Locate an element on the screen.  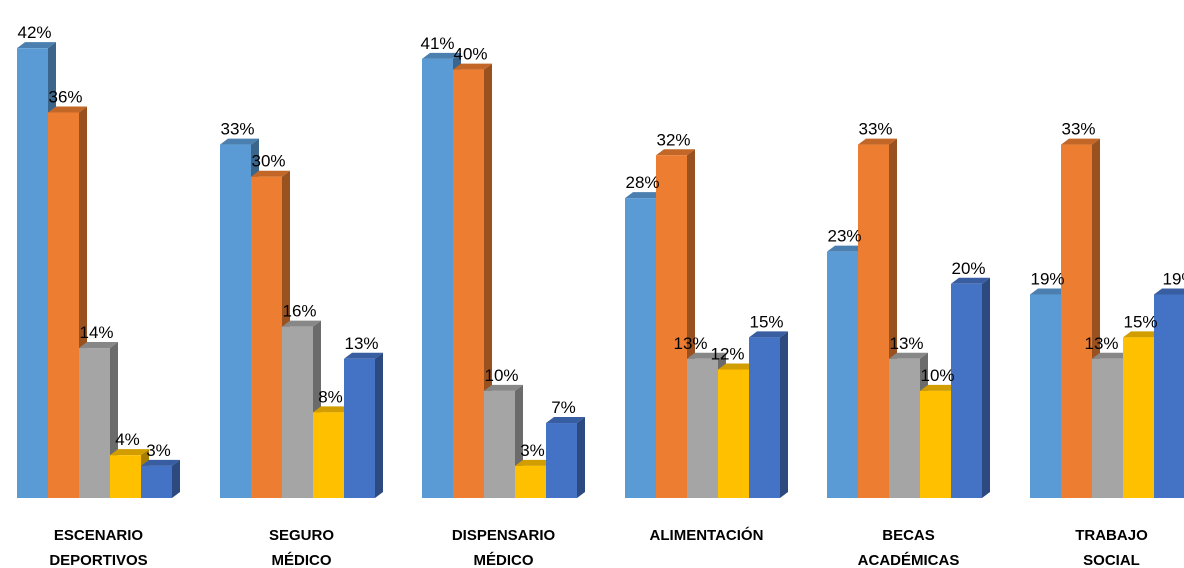
category-label: ESCENARIO is located at coordinates (99, 535).